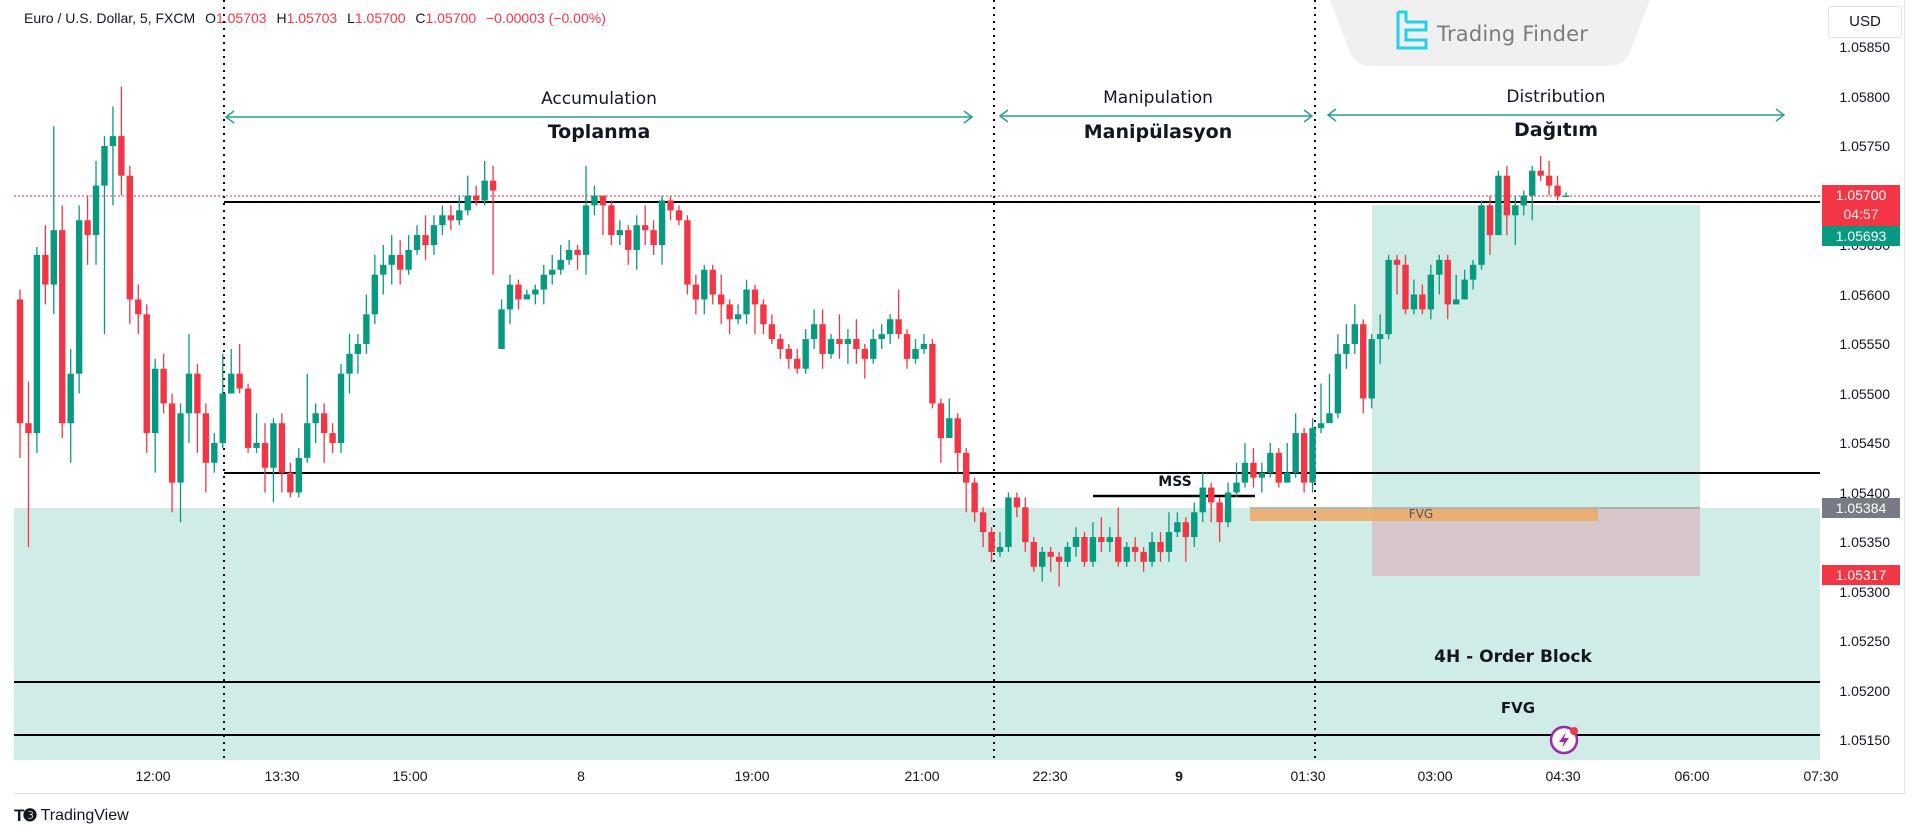 The image size is (1920, 840). Describe the element at coordinates (1864, 294) in the screenshot. I see `price-label: 1.05600` at that location.